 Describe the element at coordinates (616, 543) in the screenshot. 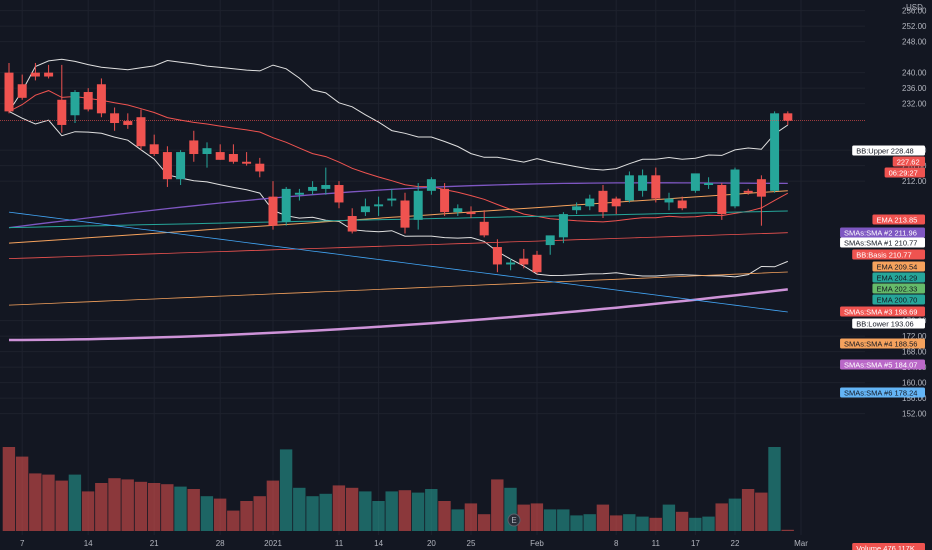

I see `x-tick-label: 8` at that location.